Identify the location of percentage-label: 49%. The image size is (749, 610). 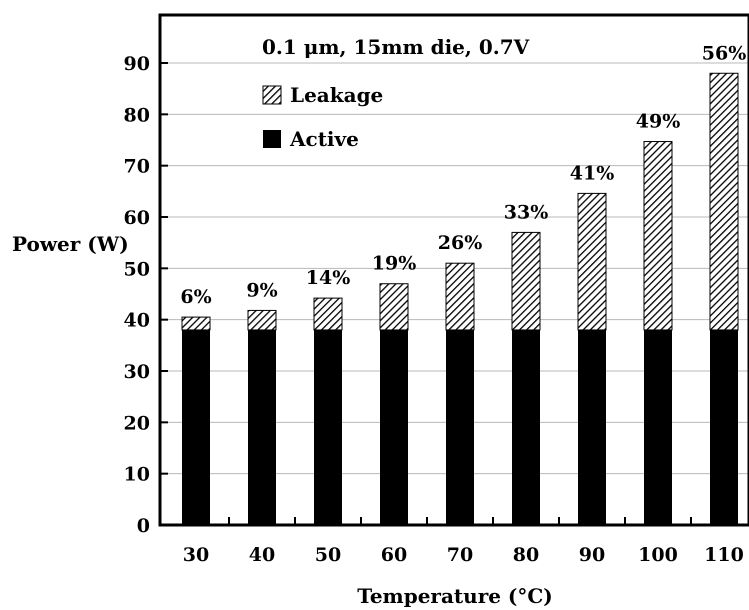
(658, 122).